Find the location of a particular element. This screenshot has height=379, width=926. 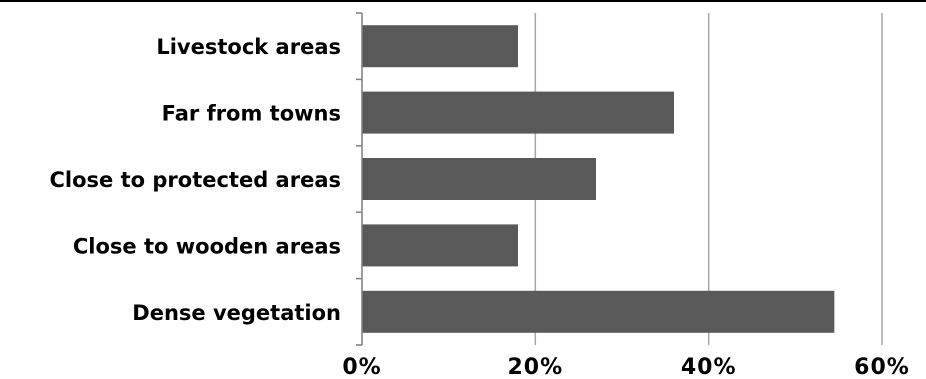

category-label: Dense vegetation is located at coordinates (236, 313).